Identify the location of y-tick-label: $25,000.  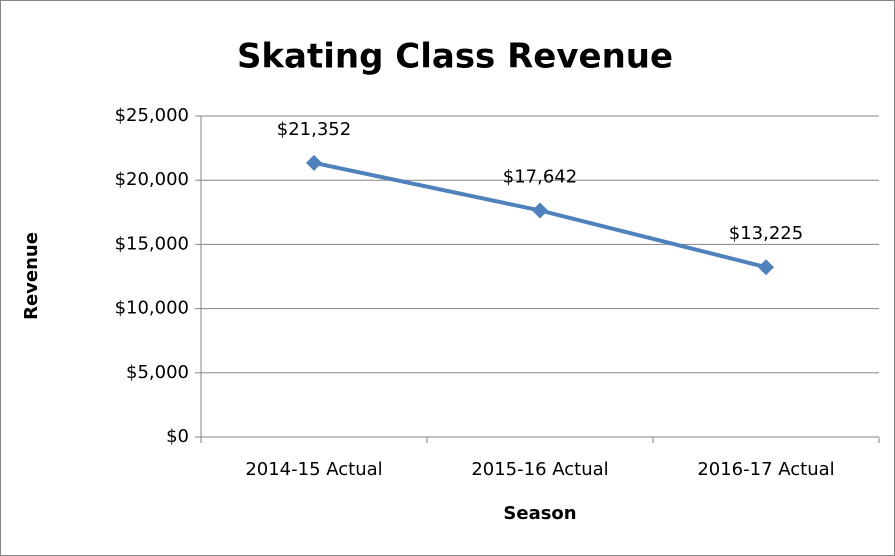
(152, 115).